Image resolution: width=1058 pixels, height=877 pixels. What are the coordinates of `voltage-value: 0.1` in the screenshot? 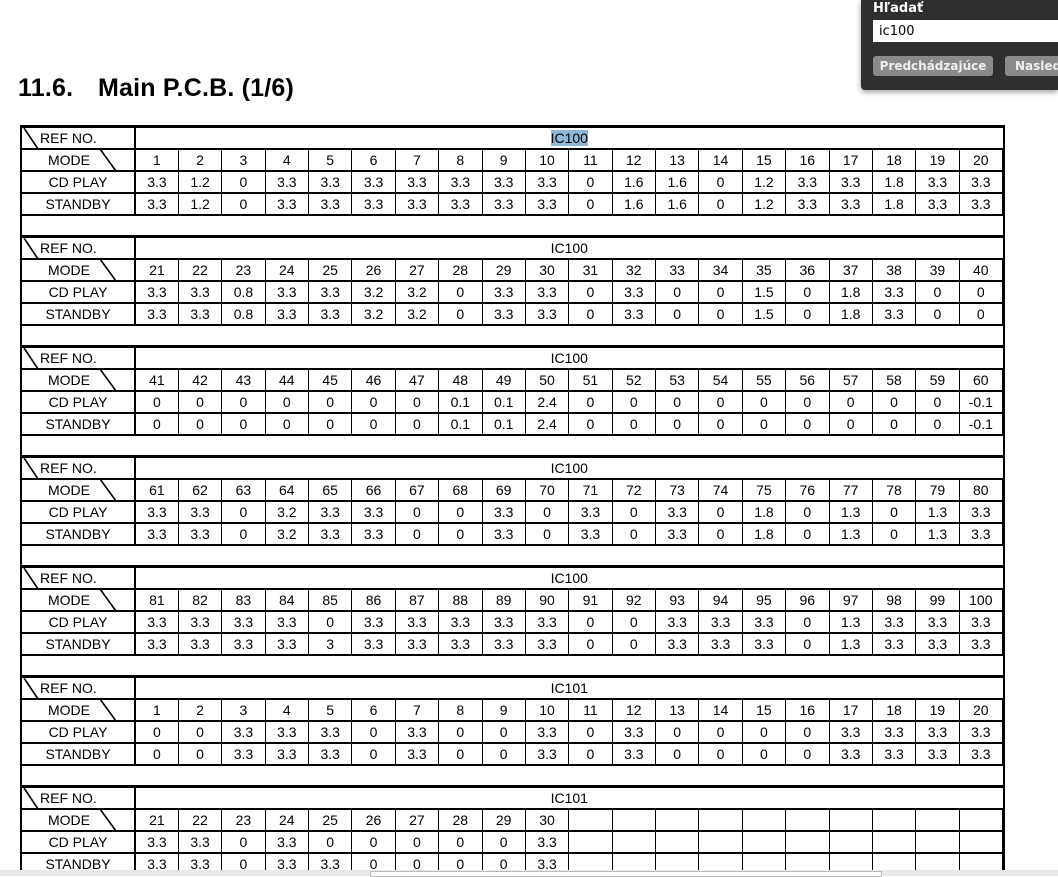 It's located at (460, 424).